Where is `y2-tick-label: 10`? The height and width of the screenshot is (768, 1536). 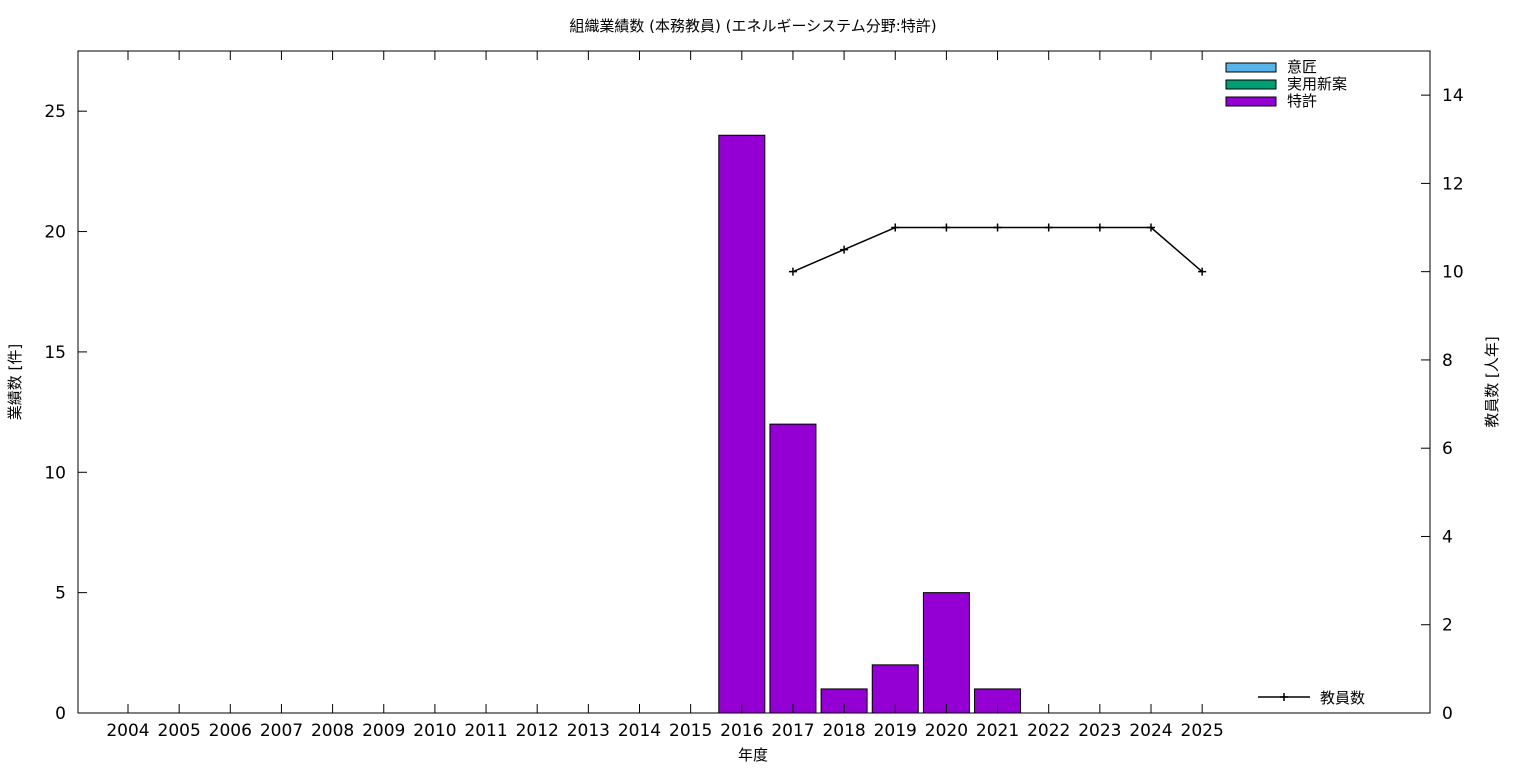 y2-tick-label: 10 is located at coordinates (1453, 273).